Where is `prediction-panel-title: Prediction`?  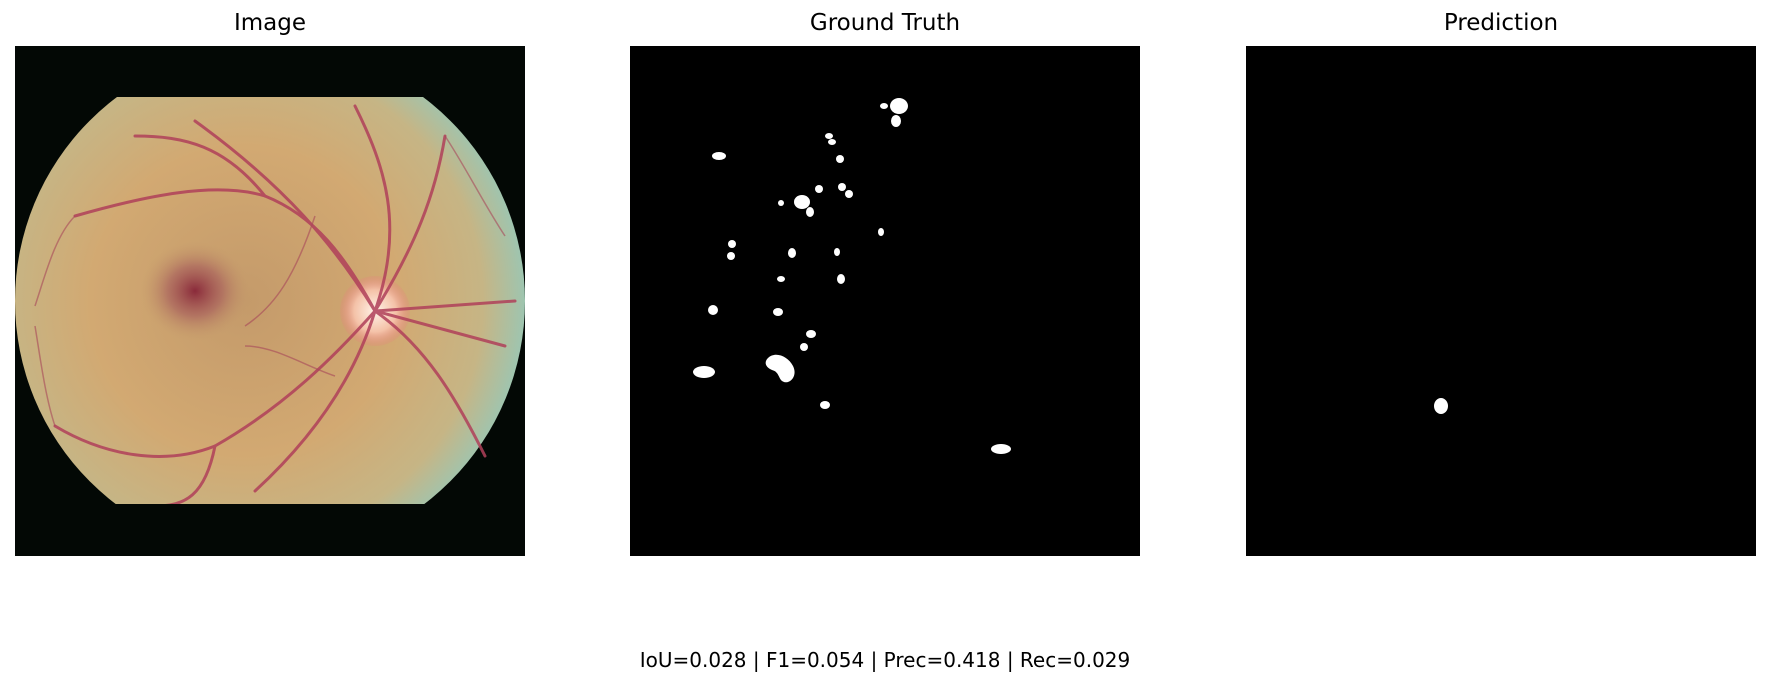 prediction-panel-title: Prediction is located at coordinates (1501, 23).